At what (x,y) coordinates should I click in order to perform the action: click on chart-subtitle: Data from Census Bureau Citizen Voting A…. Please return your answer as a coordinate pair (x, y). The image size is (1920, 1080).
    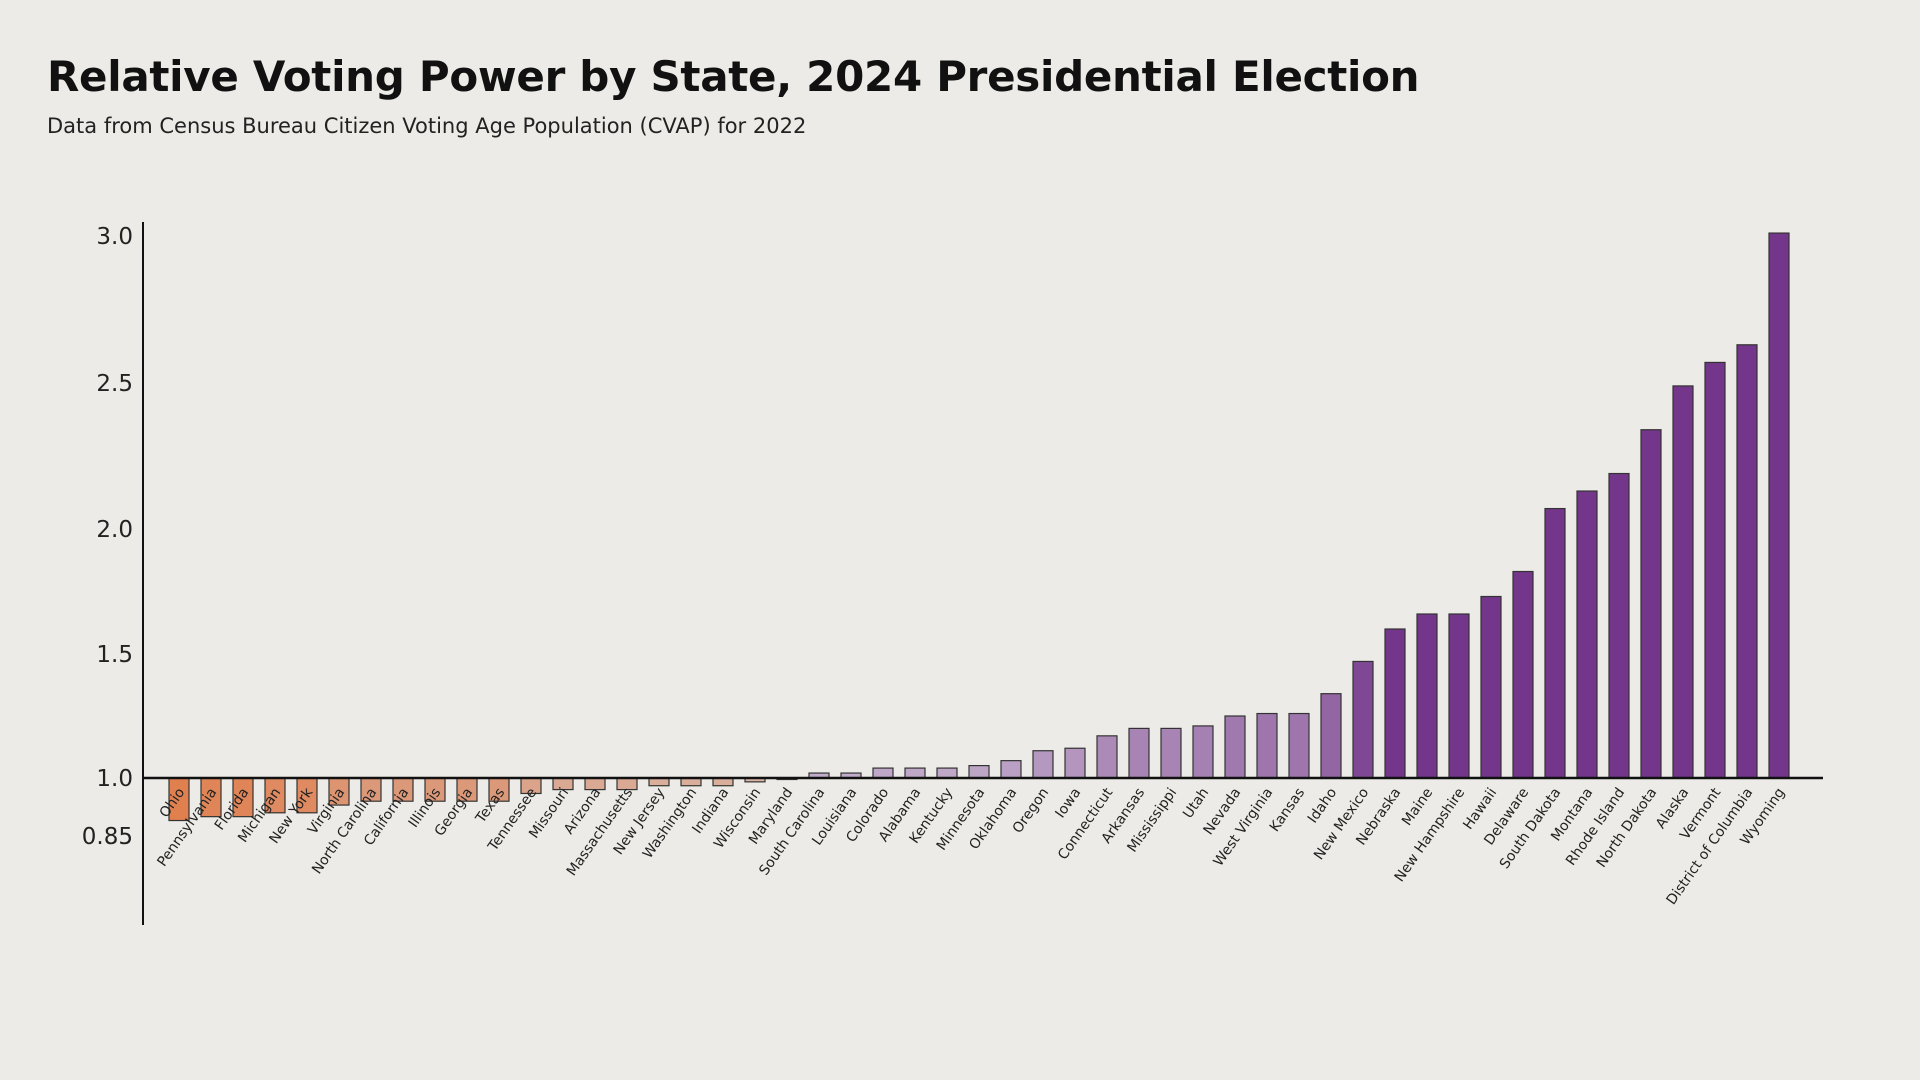
    Looking at the image, I should click on (427, 126).